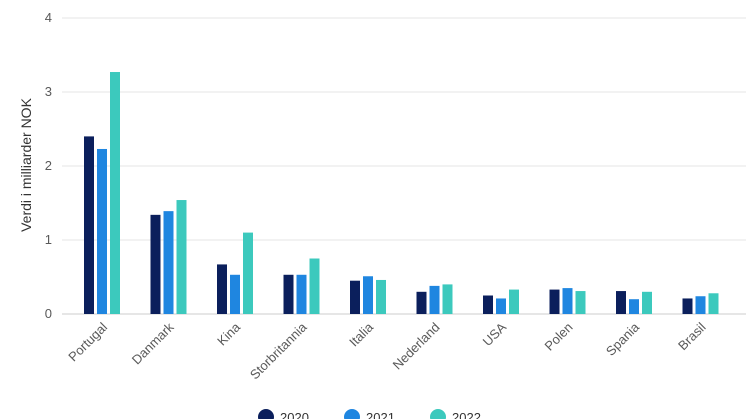 This screenshot has width=746, height=419. What do you see at coordinates (434, 299) in the screenshot?
I see `bar-2021-nederland` at bounding box center [434, 299].